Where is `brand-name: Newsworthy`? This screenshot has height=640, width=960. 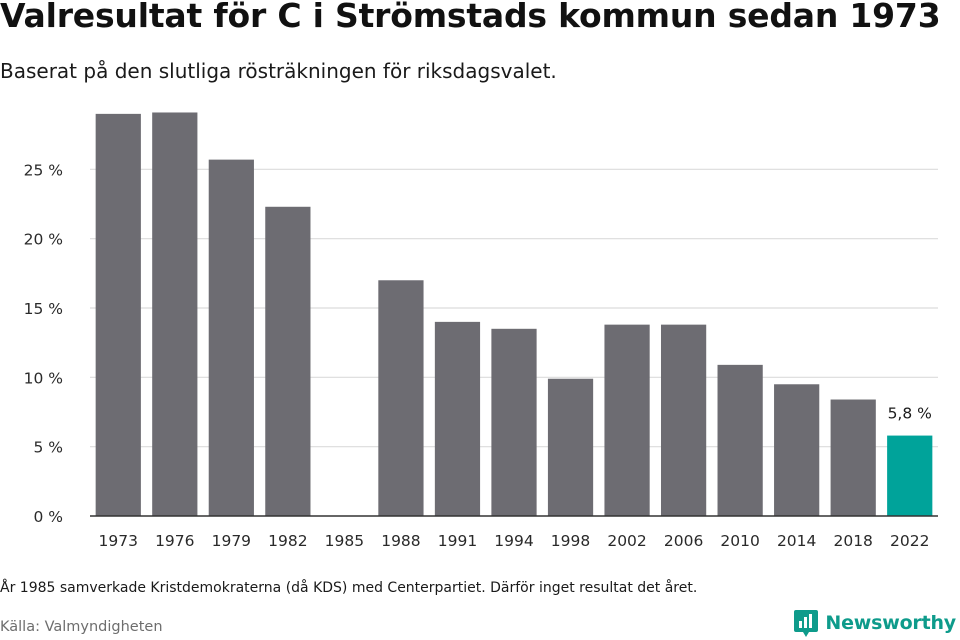
brand-name: Newsworthy is located at coordinates (890, 623).